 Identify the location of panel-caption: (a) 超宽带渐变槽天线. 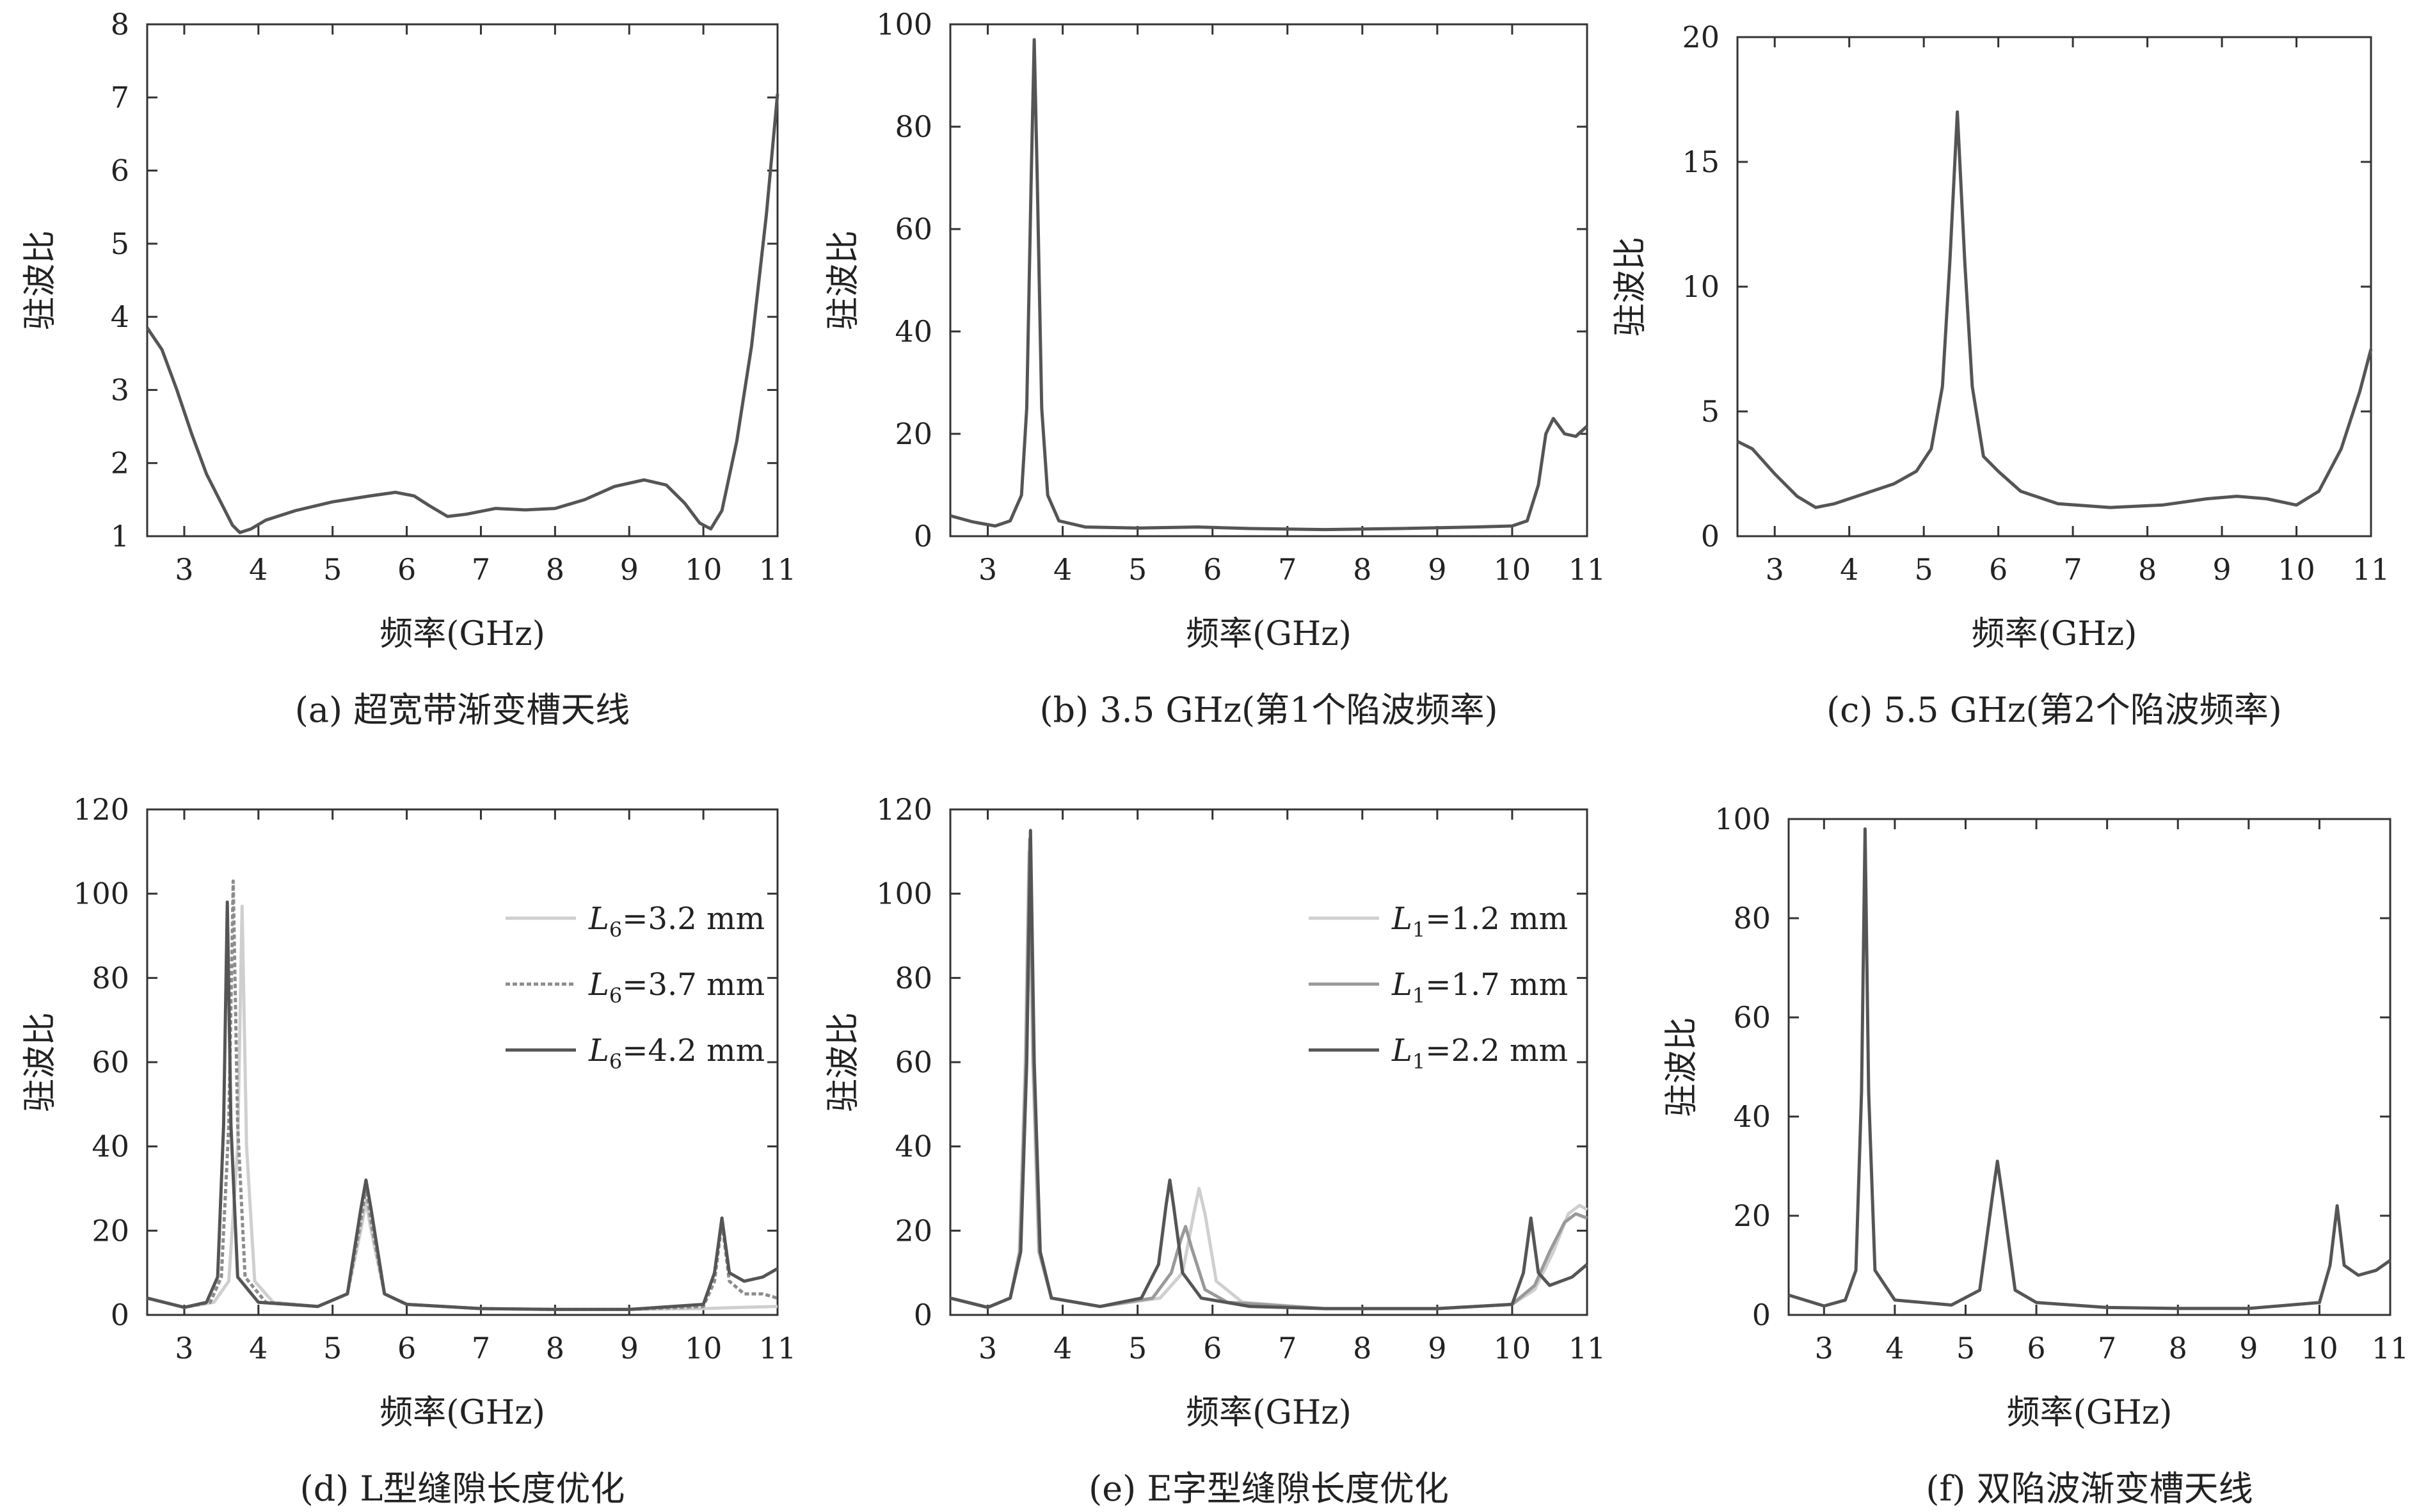
(462, 710).